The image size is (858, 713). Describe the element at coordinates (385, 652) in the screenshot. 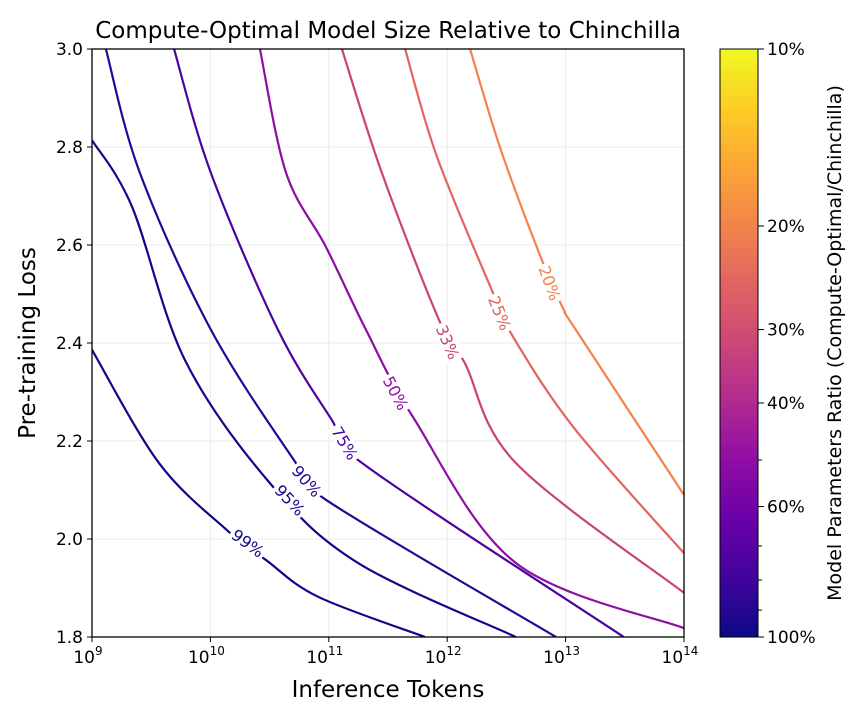

I see `x-axis: 109 1010 1011 1012 1013 1014` at that location.